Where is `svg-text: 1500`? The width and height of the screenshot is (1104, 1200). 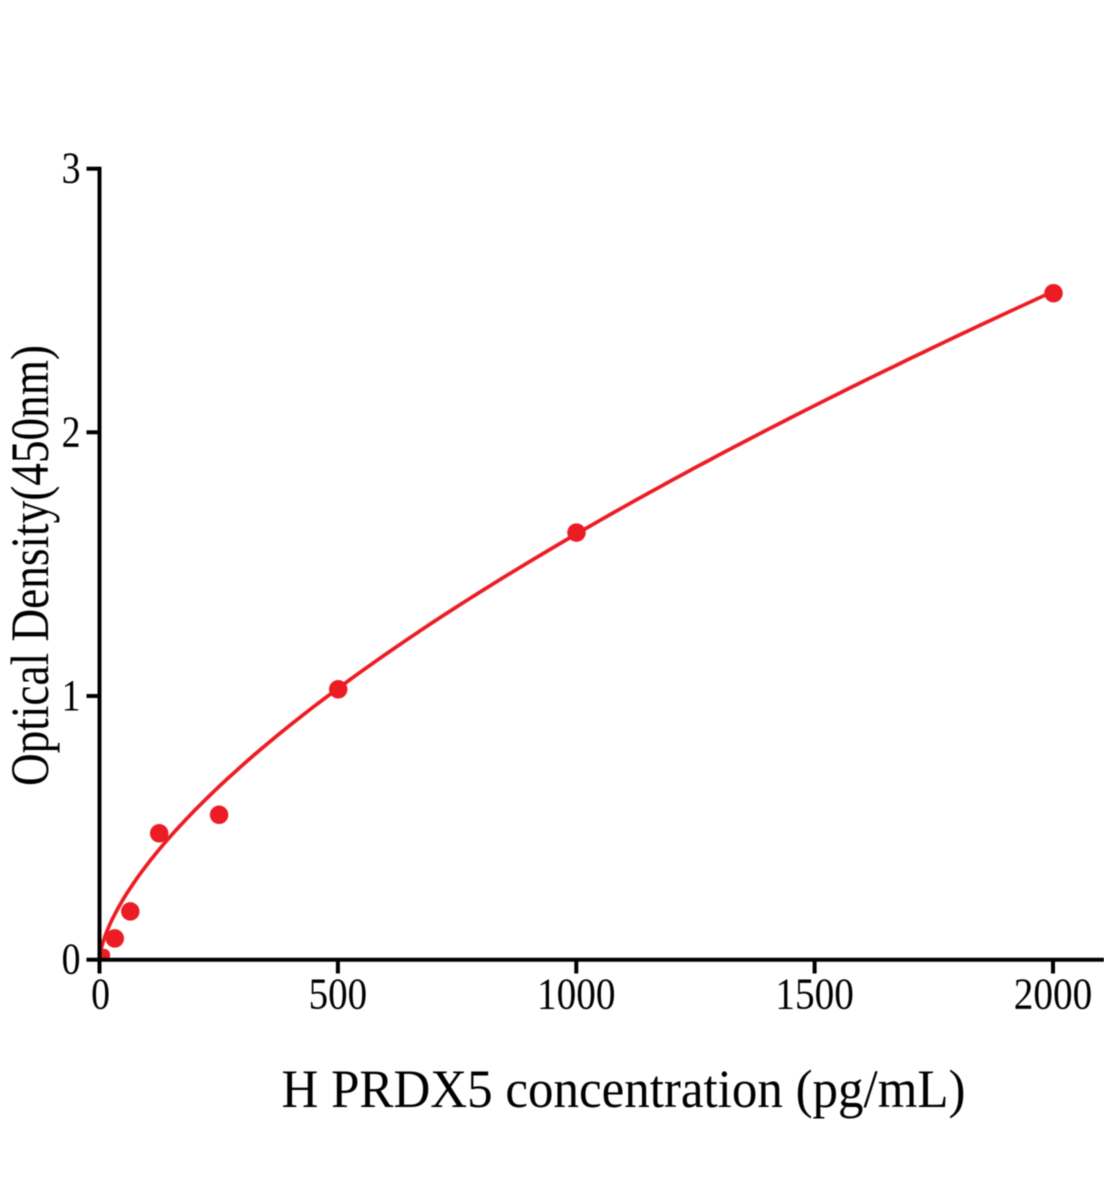 svg-text: 1500 is located at coordinates (814, 993).